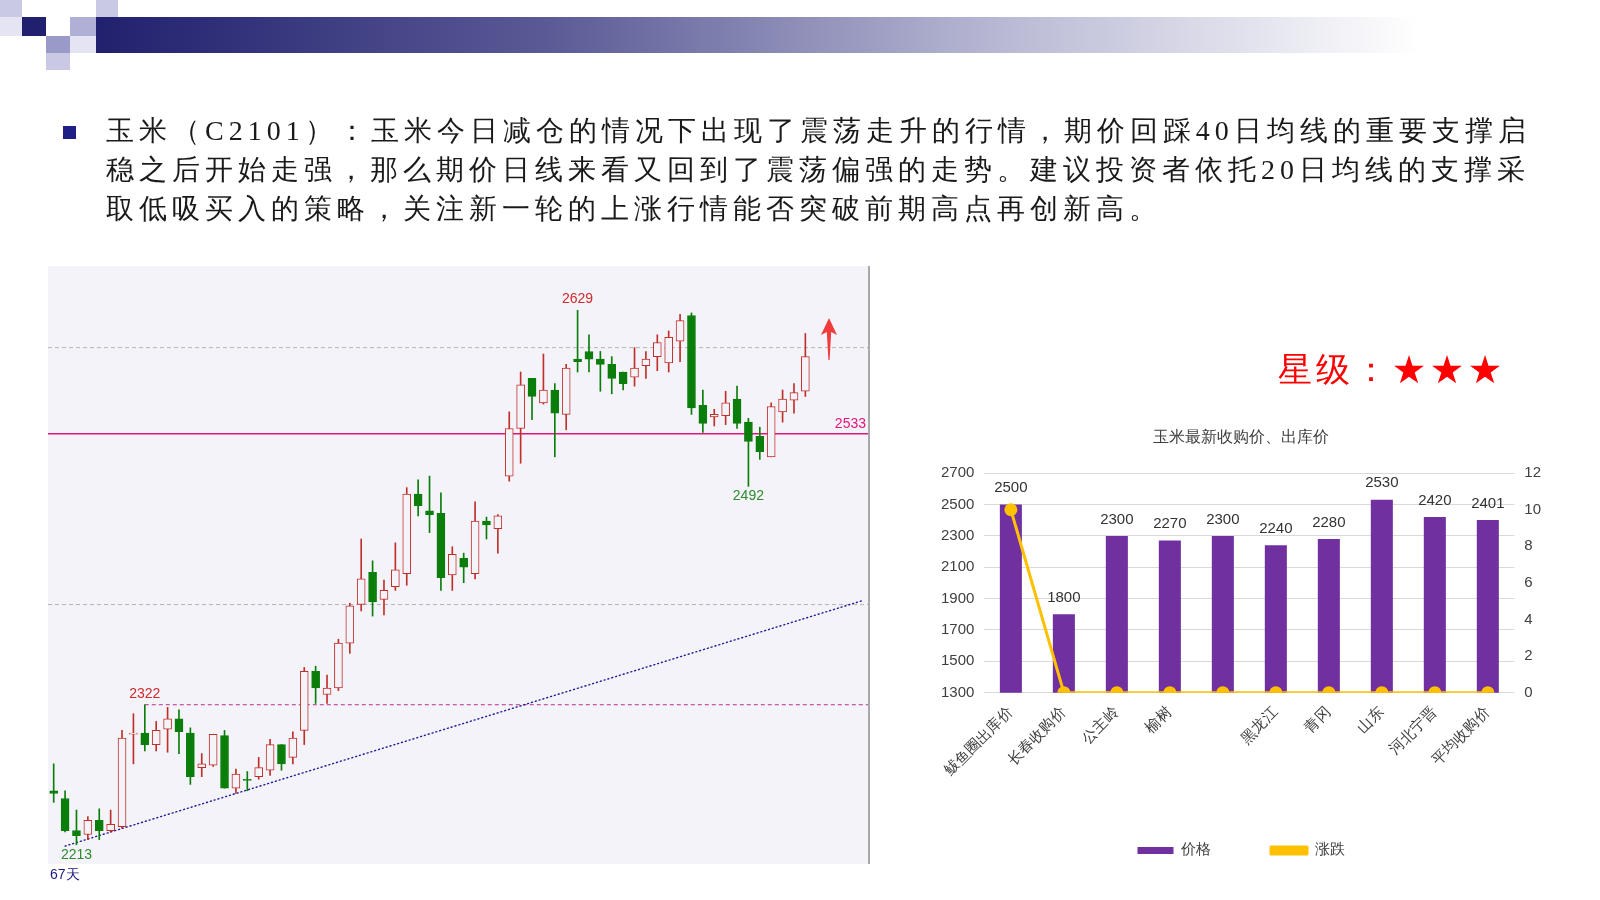 The image size is (1600, 900). I want to click on y2-tick-label: 6, so click(1528, 582).